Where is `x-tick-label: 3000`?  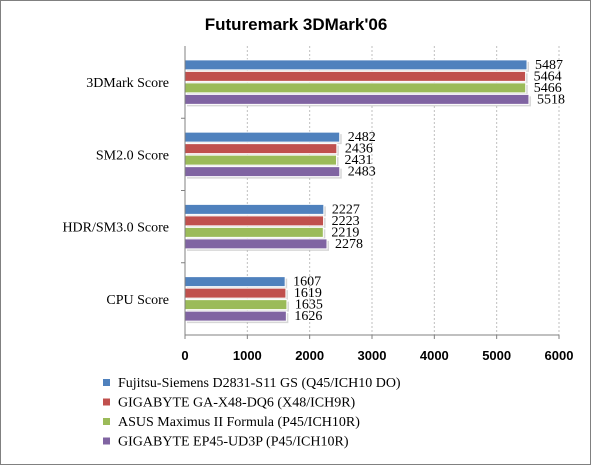
x-tick-label: 3000 is located at coordinates (372, 355).